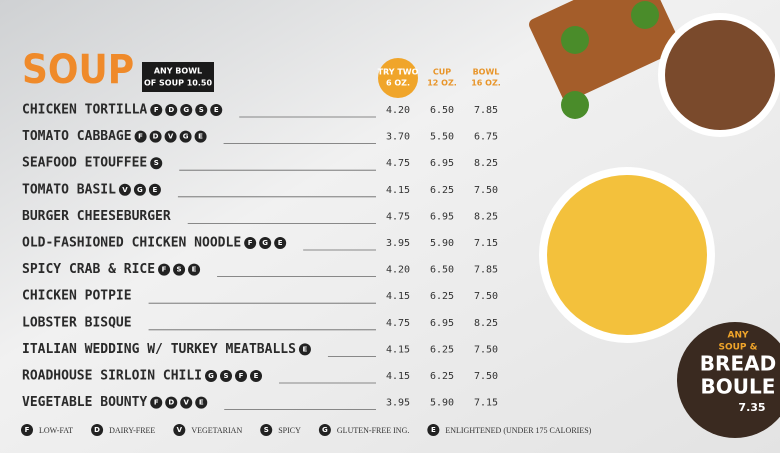 This screenshot has width=780, height=453. Describe the element at coordinates (442, 137) in the screenshot. I see `price: 5.50` at that location.